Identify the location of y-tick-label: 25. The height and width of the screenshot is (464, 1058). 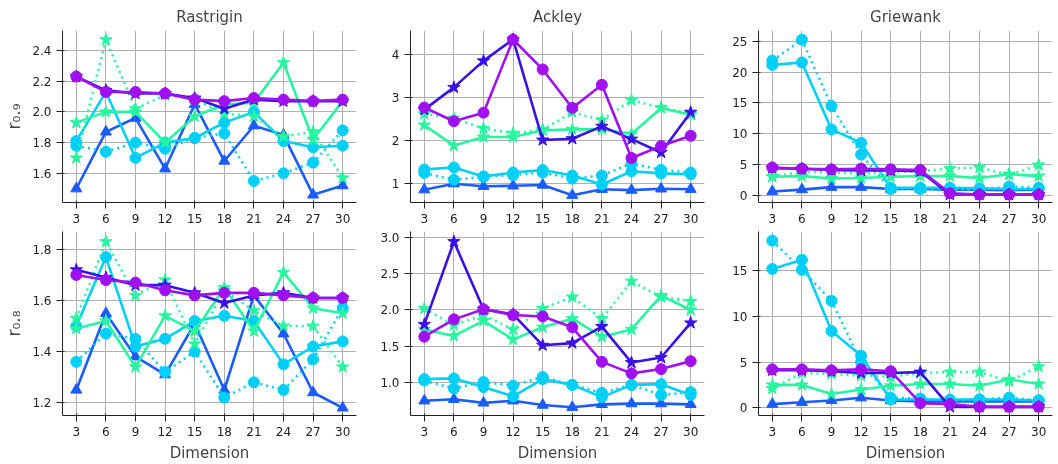
(740, 42).